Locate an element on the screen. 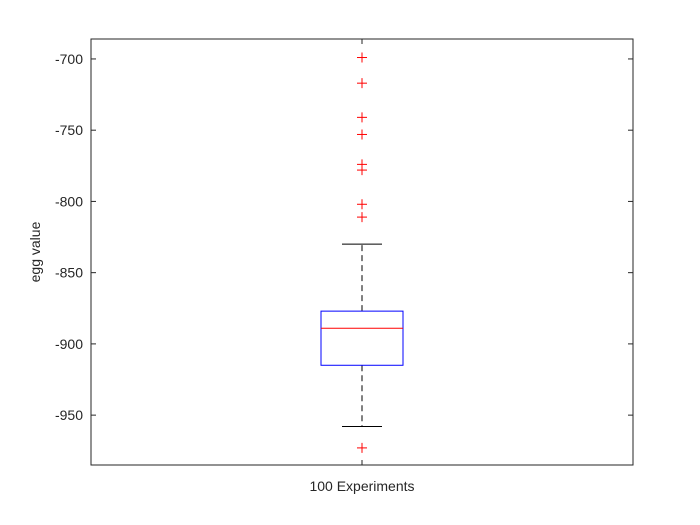 Image resolution: width=700 pixels, height=525 pixels. boxes-layer is located at coordinates (362, 252).